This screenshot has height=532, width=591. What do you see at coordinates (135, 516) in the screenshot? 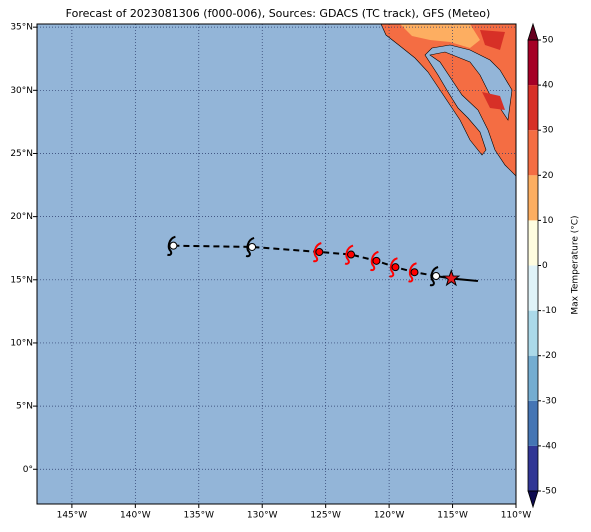
I see `x-tick-label: 140°W` at bounding box center [135, 516].